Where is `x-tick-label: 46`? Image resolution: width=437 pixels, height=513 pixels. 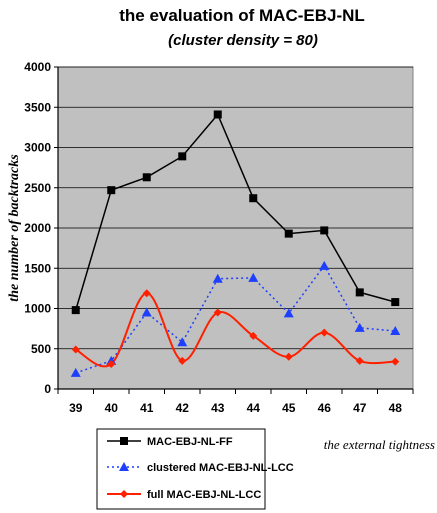
x-tick-label: 46 is located at coordinates (325, 408).